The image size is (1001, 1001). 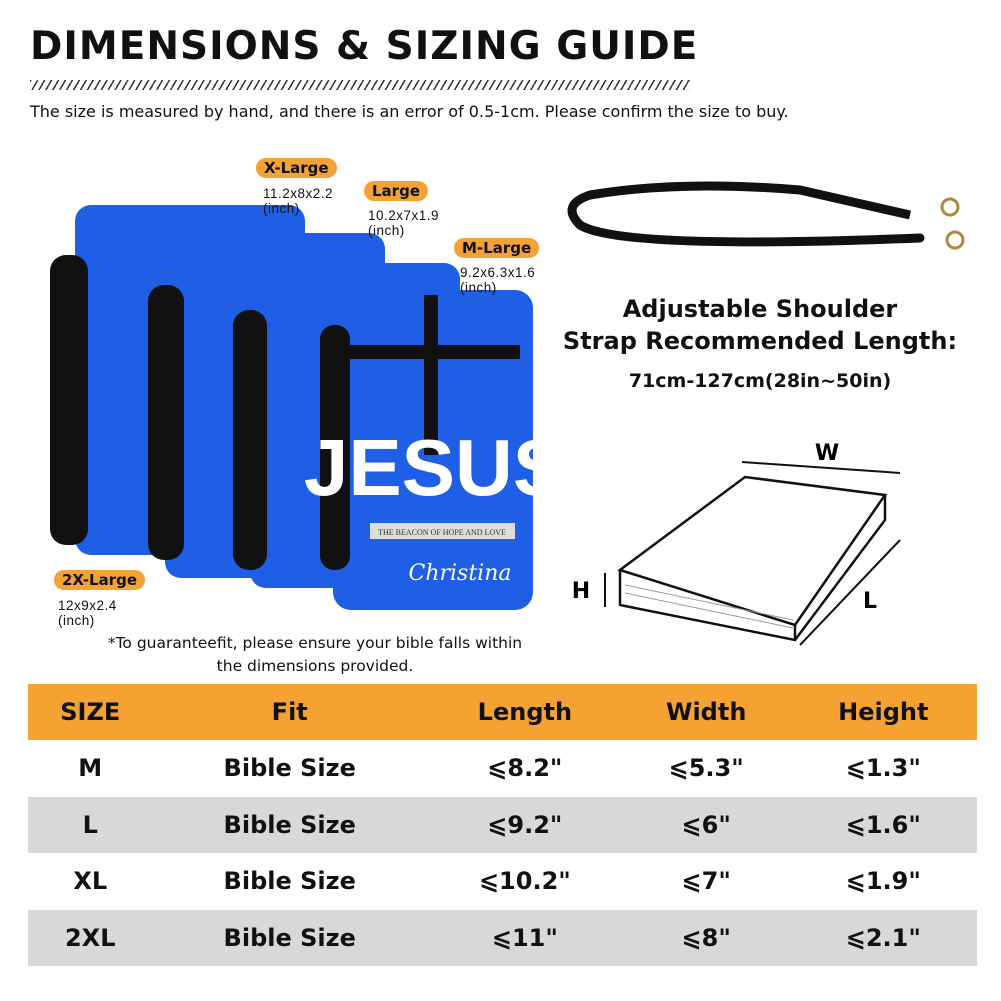 I want to click on cover-tagline: THE BEACON OF HOPE AND LOVE, so click(x=442, y=532).